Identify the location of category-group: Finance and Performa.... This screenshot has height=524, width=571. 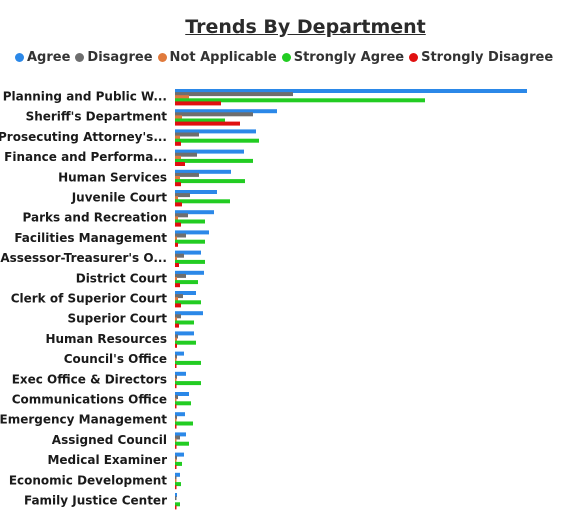
(128, 157).